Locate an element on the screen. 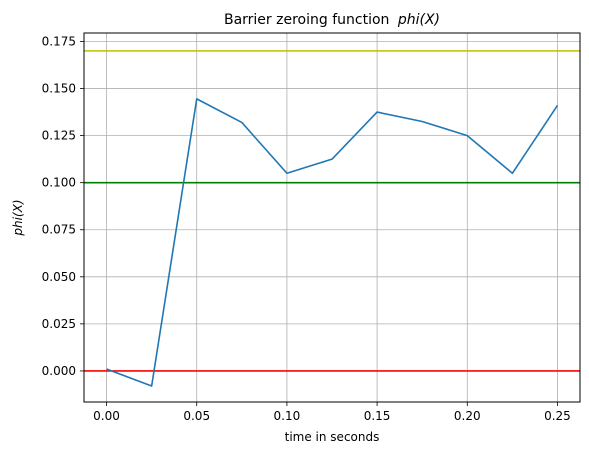  x-axis-label: time in seconds is located at coordinates (332, 437).